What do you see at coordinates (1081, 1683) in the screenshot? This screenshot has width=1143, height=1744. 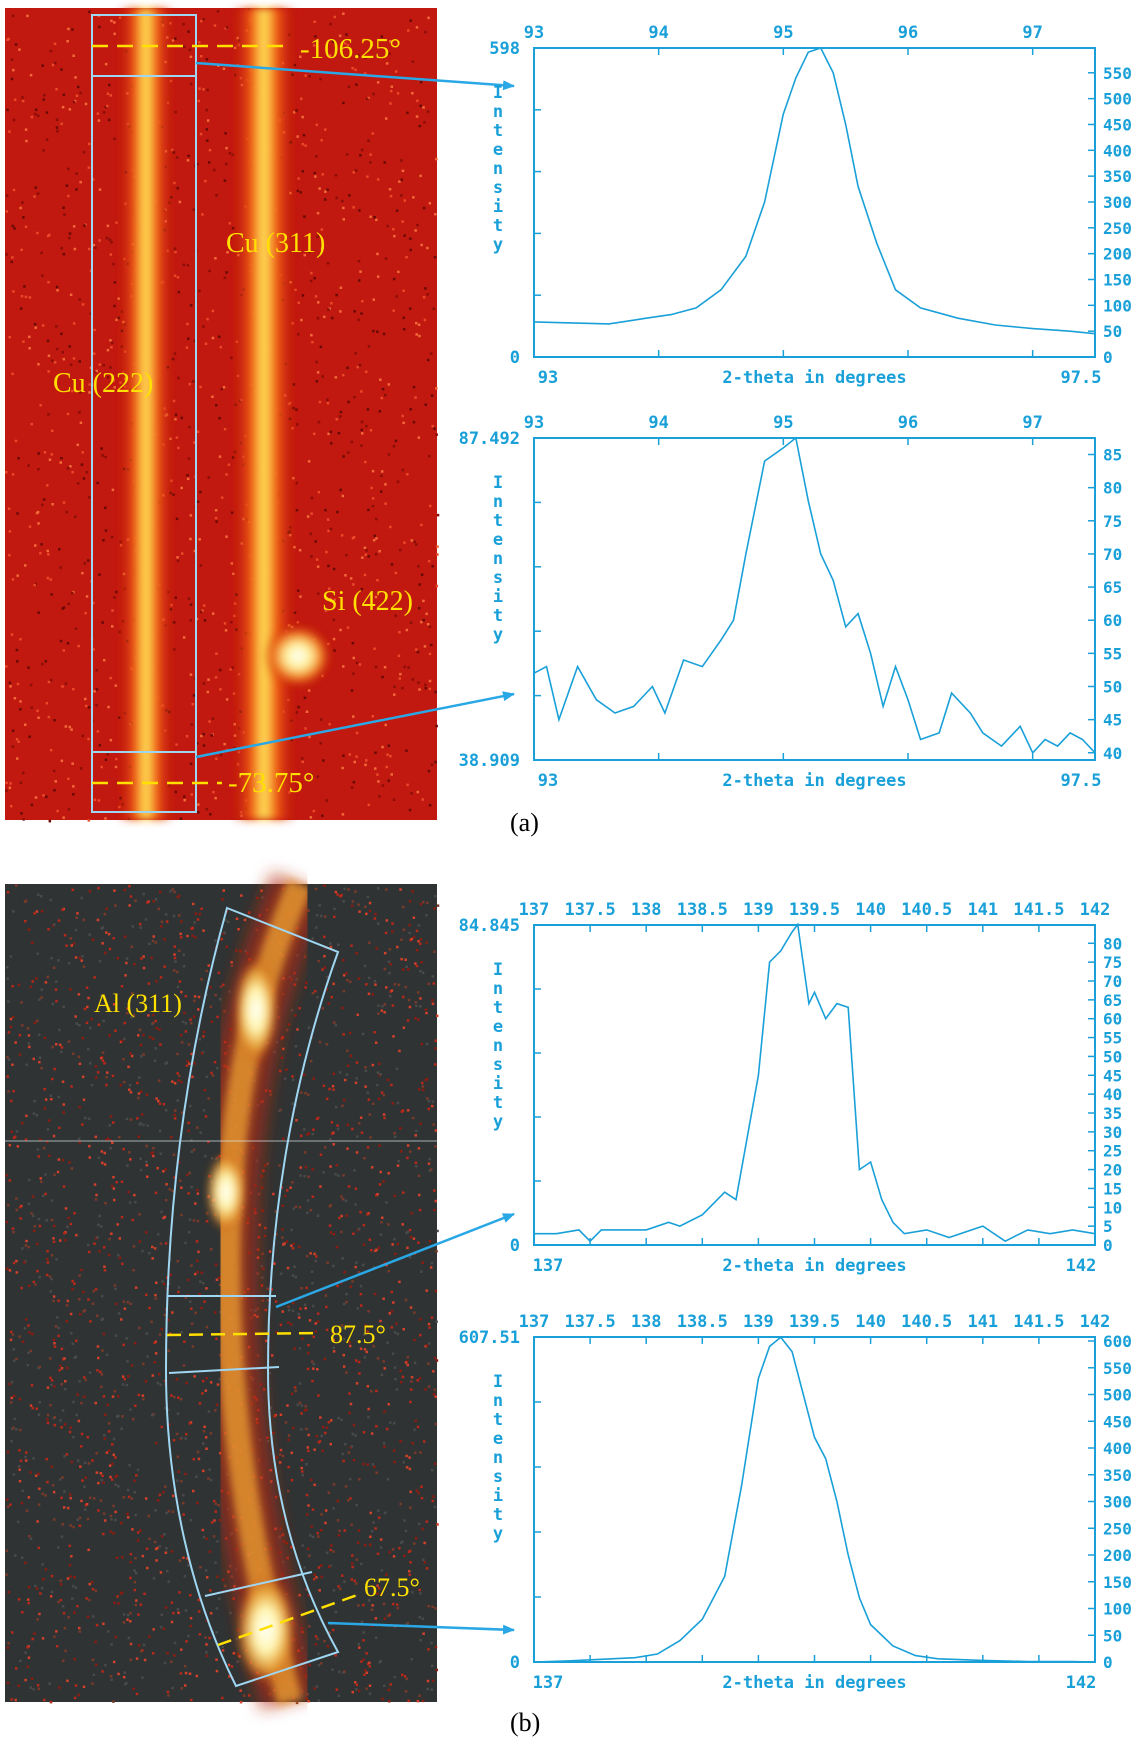 I see `x-max-label: 142` at bounding box center [1081, 1683].